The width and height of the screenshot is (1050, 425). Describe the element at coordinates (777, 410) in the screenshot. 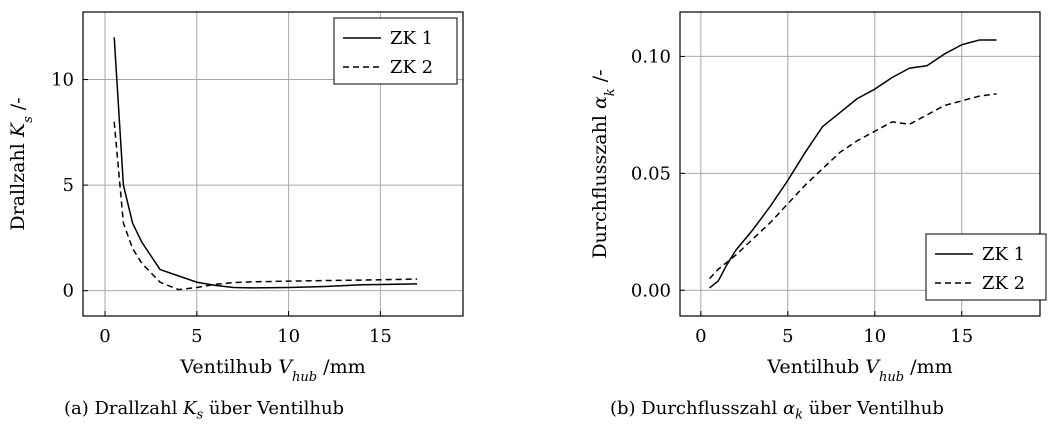

I see `caption-b: (b) Durchflusszahl αk über Ventilhub` at that location.